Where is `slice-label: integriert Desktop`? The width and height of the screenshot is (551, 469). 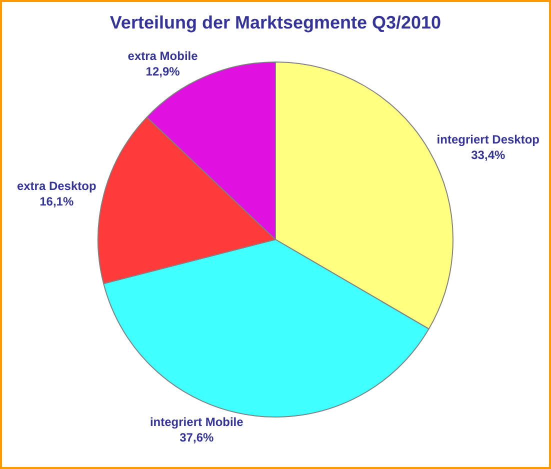
slice-label: integriert Desktop is located at coordinates (488, 139).